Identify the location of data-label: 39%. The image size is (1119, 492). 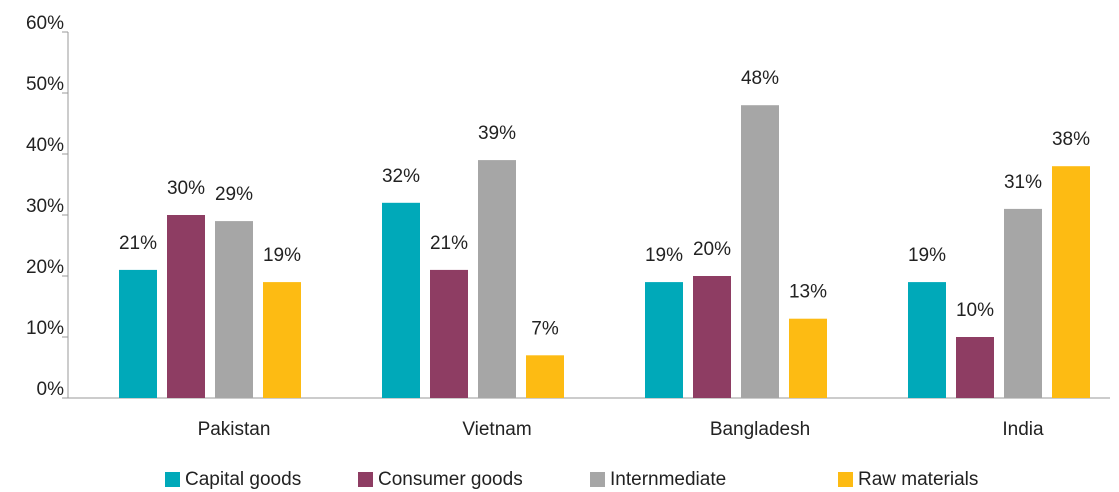
(497, 133).